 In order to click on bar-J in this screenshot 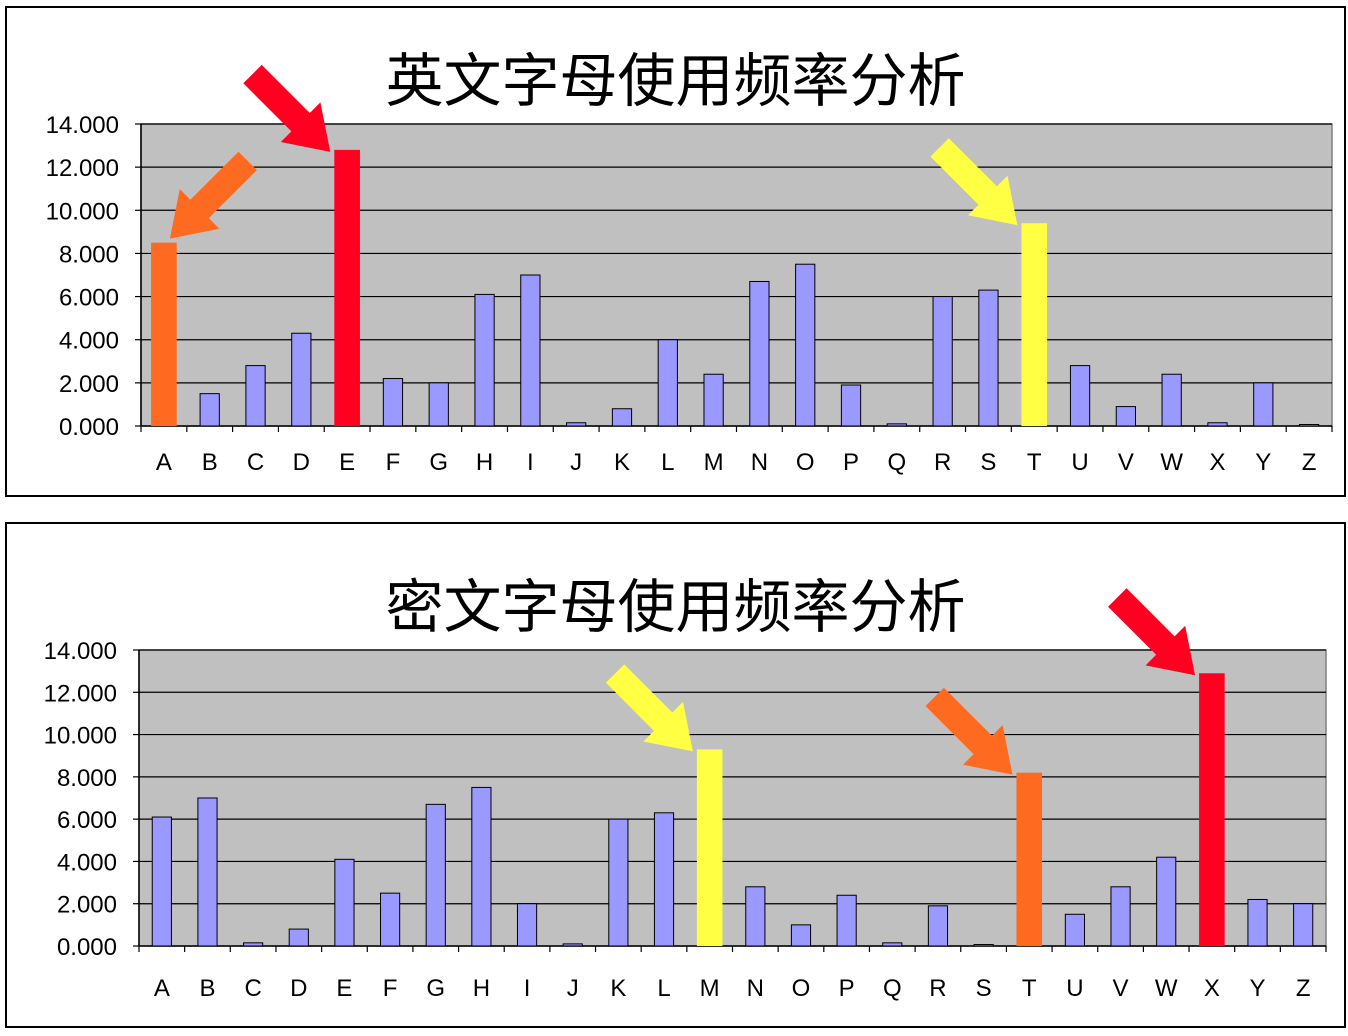, I will do `click(576, 424)`.